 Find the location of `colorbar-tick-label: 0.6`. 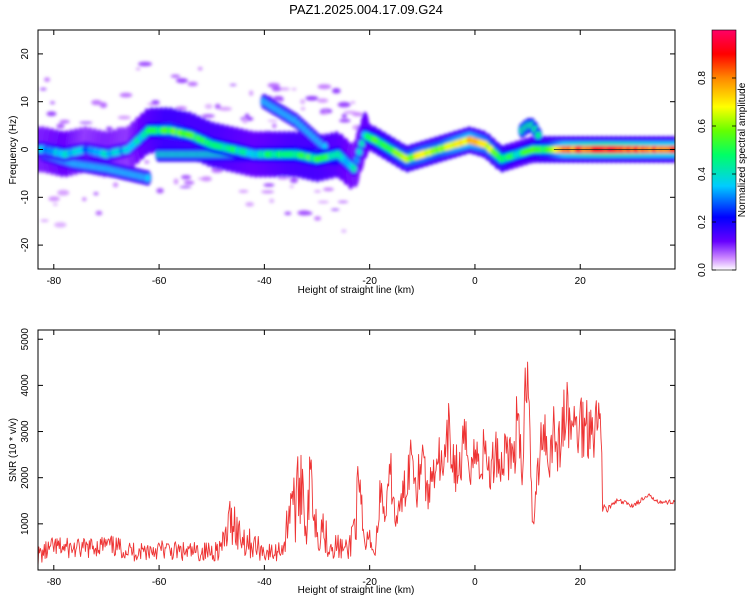

colorbar-tick-label: 0.6 is located at coordinates (702, 126).